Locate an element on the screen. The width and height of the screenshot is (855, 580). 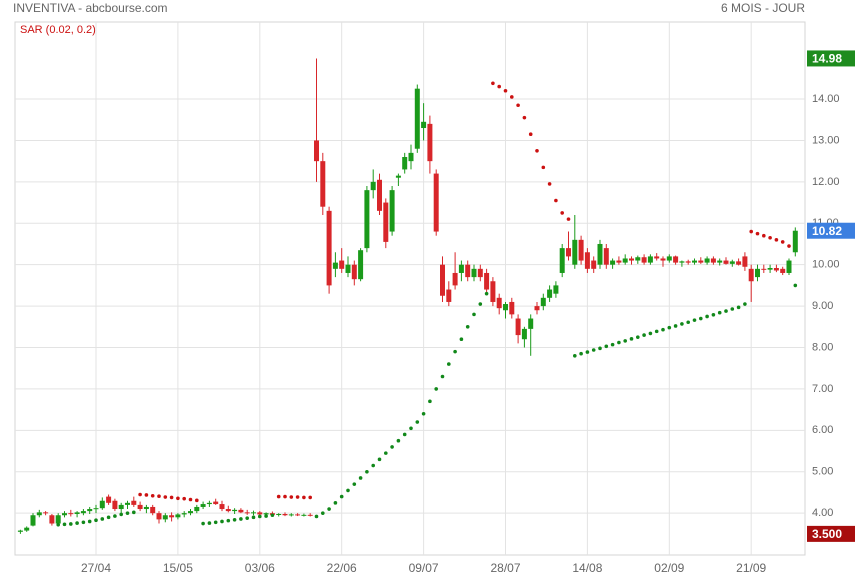
y-tick-label: 13.00 is located at coordinates (826, 140).